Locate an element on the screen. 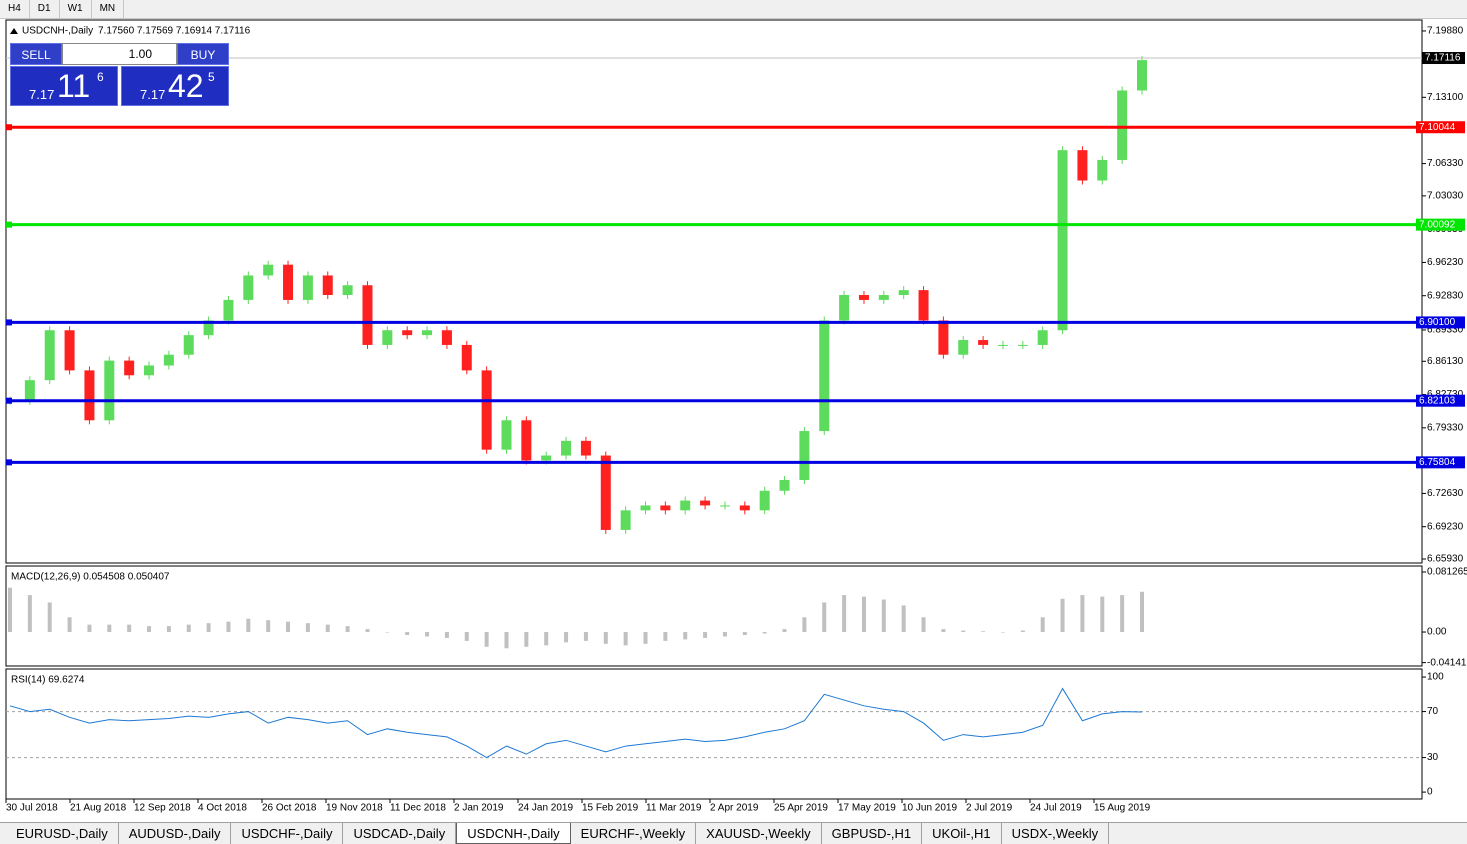 This screenshot has height=844, width=1467. chart-tab: GBPUSD-,H1 is located at coordinates (872, 833).